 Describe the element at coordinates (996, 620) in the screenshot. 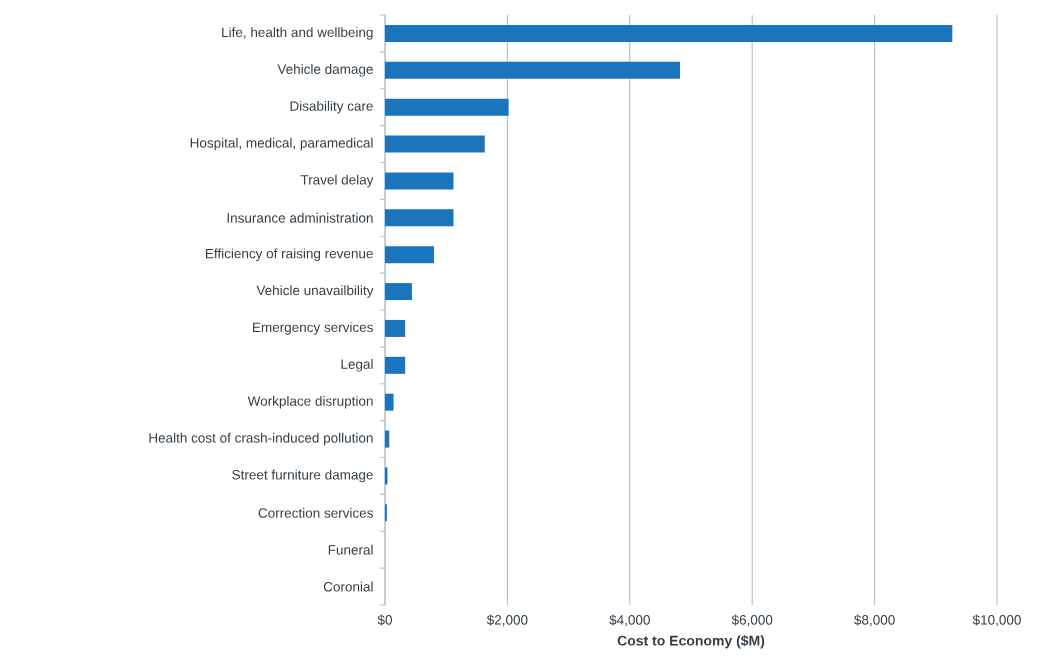

I see `x-tick-label: $10,000` at that location.